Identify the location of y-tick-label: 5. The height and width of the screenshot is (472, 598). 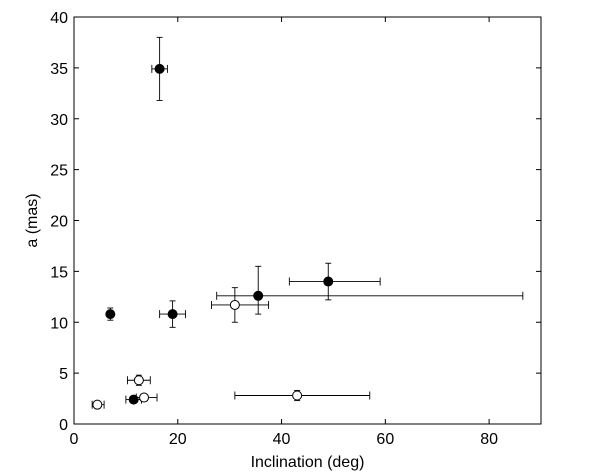
(63, 374).